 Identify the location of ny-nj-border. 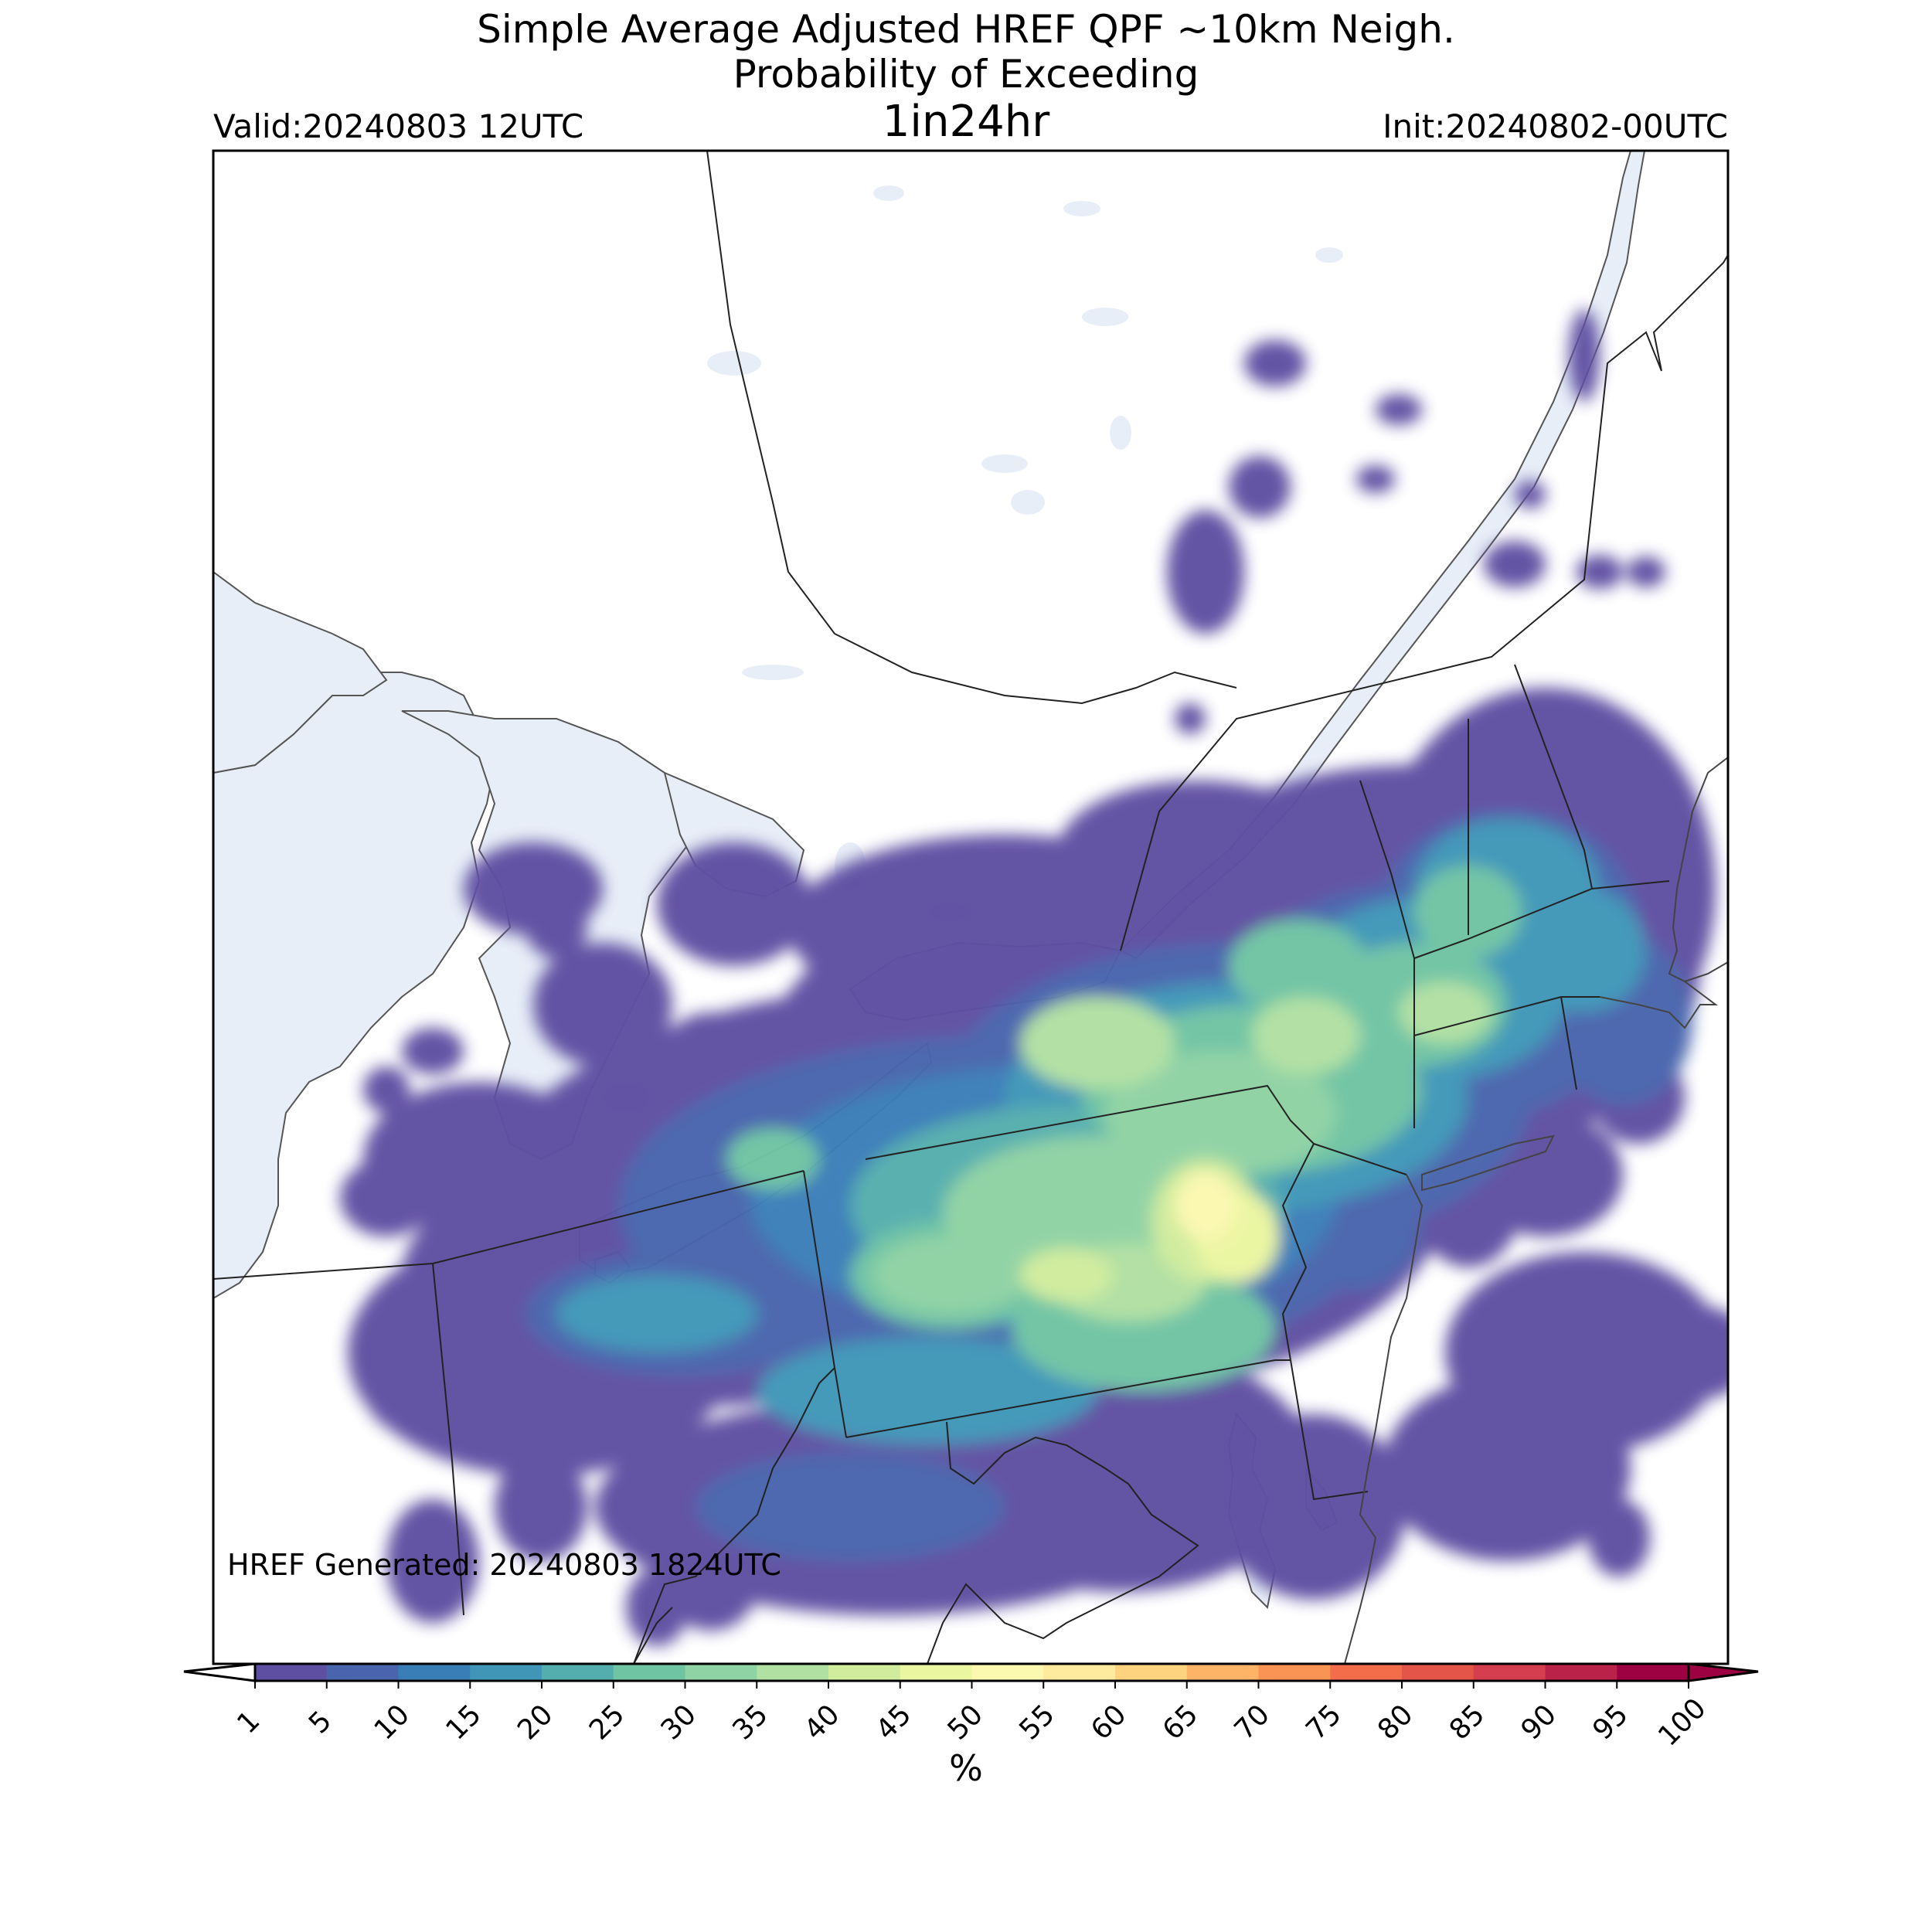
(1360, 1159).